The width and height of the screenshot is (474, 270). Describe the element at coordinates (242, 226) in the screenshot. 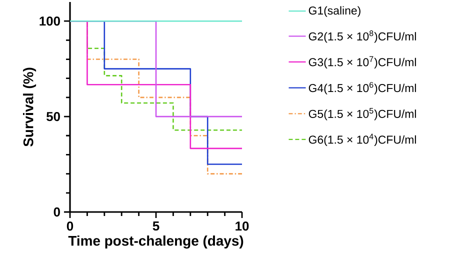

I see `x-tick-label: 10` at that location.